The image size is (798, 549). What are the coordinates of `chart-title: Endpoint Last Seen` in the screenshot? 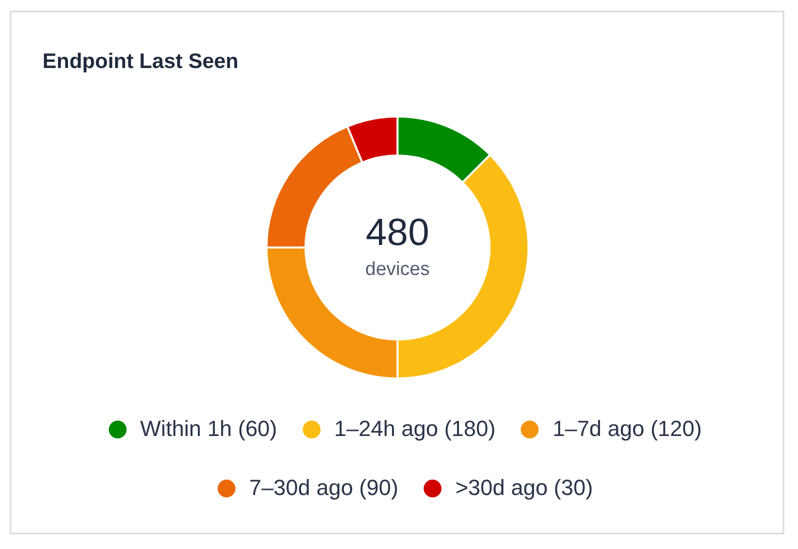 It's located at (140, 61).